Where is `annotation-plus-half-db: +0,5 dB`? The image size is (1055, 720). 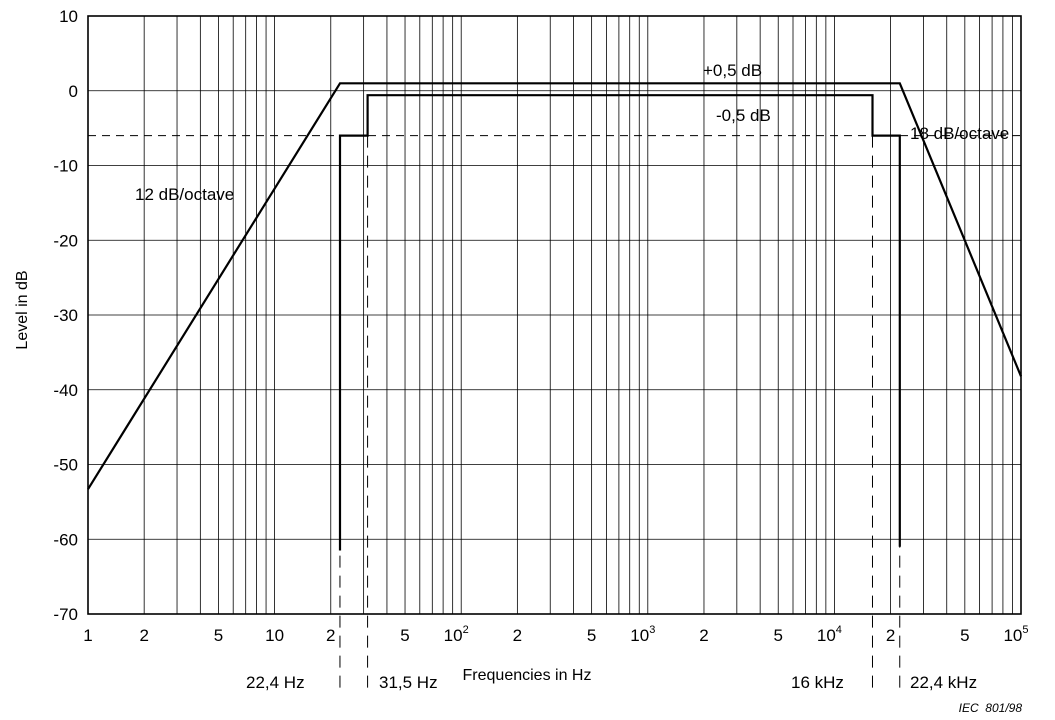 annotation-plus-half-db: +0,5 dB is located at coordinates (732, 70).